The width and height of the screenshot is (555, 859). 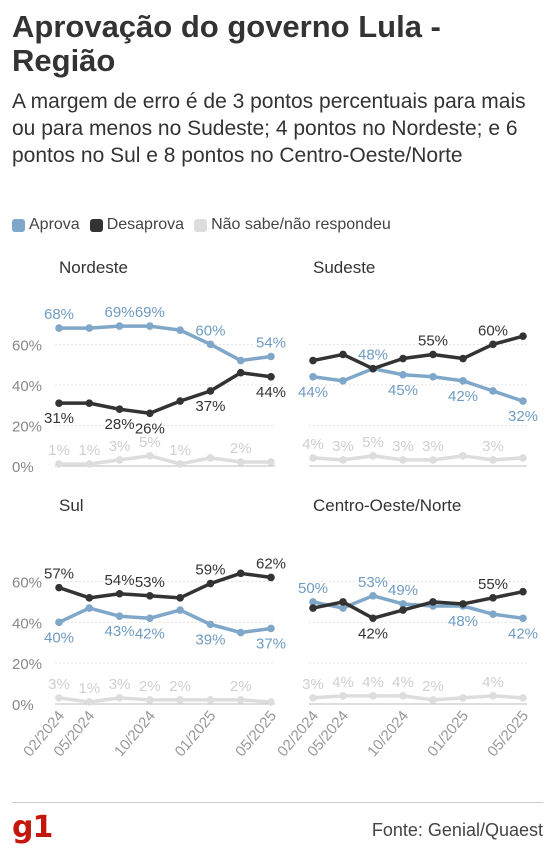 What do you see at coordinates (493, 446) in the screenshot?
I see `data-label-sudeste-nao-sabe-nao-respondeu-6: 3%` at bounding box center [493, 446].